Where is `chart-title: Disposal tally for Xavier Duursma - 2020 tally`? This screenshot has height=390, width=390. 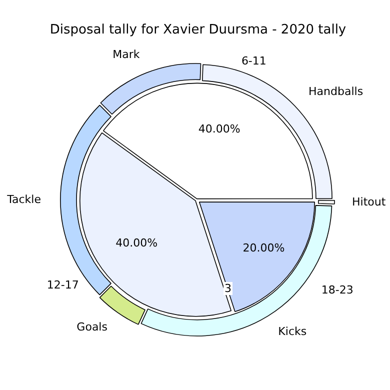 chart-title: Disposal tally for Xavier Duursma - 2020 tally is located at coordinates (198, 30).